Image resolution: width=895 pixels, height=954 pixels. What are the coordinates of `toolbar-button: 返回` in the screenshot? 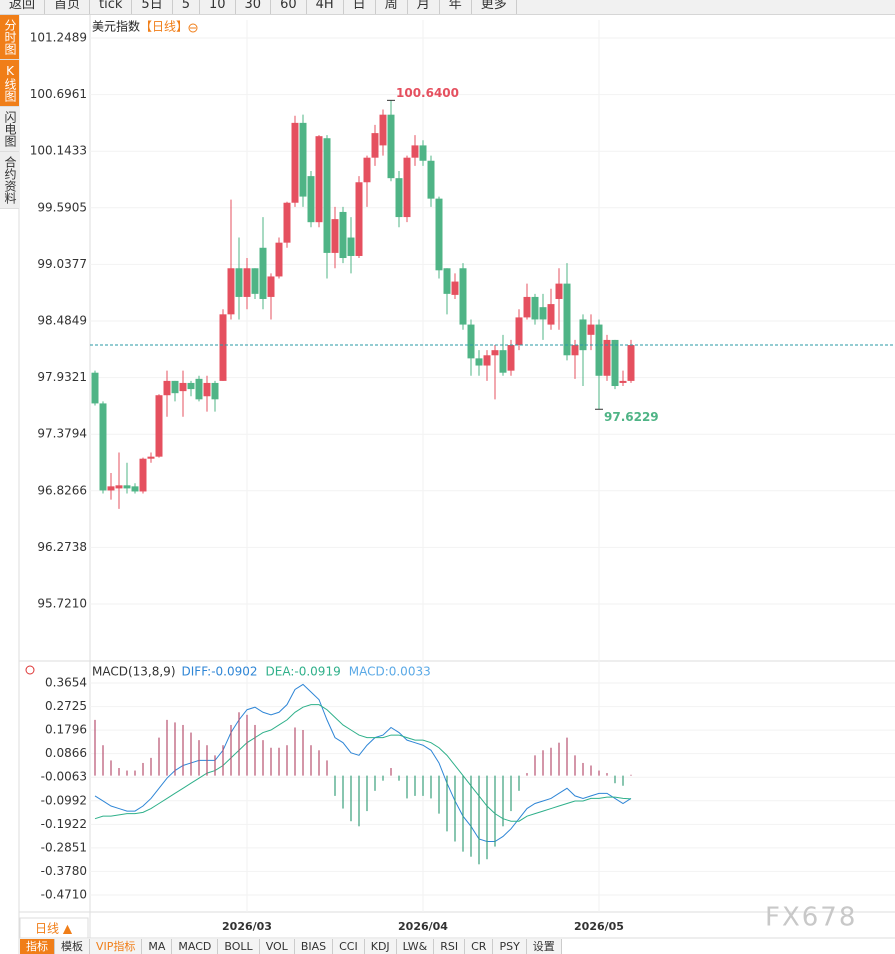 It's located at (23, 7).